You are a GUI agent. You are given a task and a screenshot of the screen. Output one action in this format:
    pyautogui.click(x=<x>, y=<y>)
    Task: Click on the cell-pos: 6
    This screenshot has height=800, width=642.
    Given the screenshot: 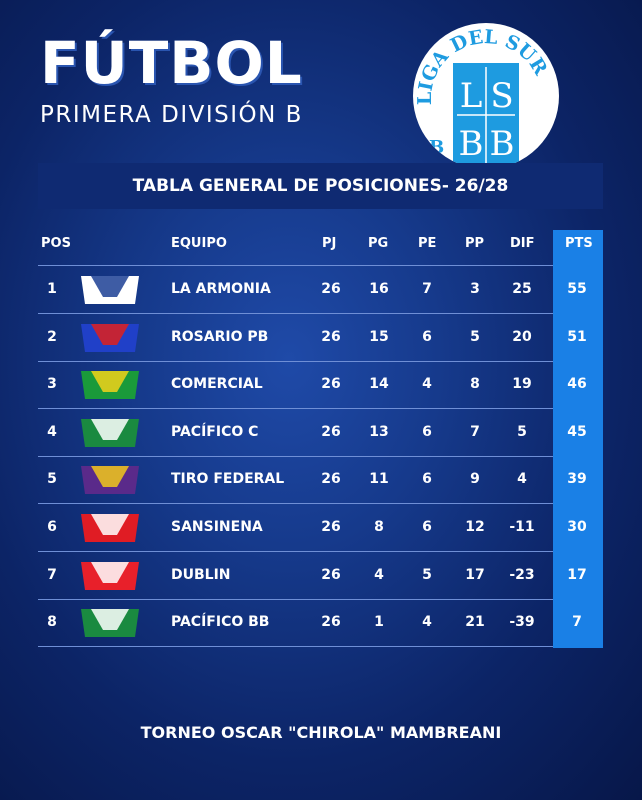 What is the action you would take?
    pyautogui.click(x=52, y=527)
    